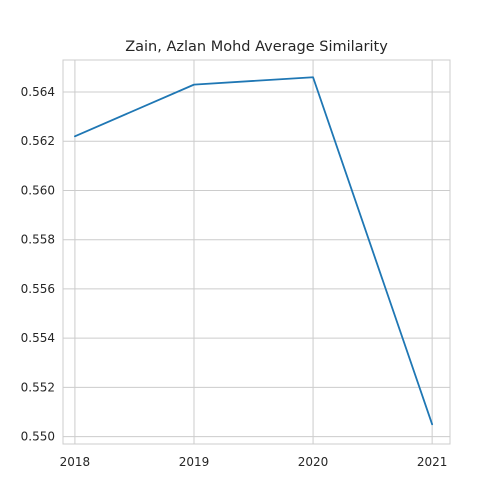  I want to click on y-tick-label: 0.558, so click(38, 240).